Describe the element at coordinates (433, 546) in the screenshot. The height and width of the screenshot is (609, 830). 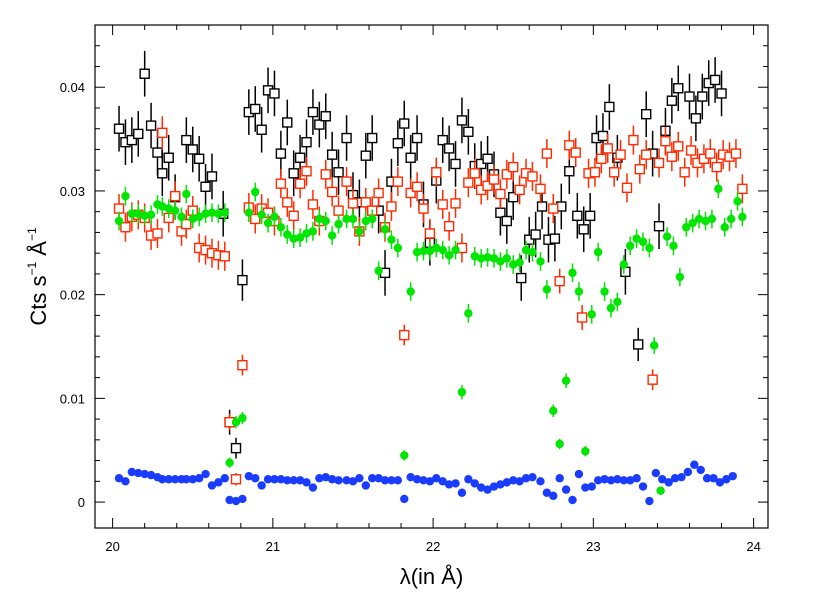
I see `x-tick-label: 22` at that location.